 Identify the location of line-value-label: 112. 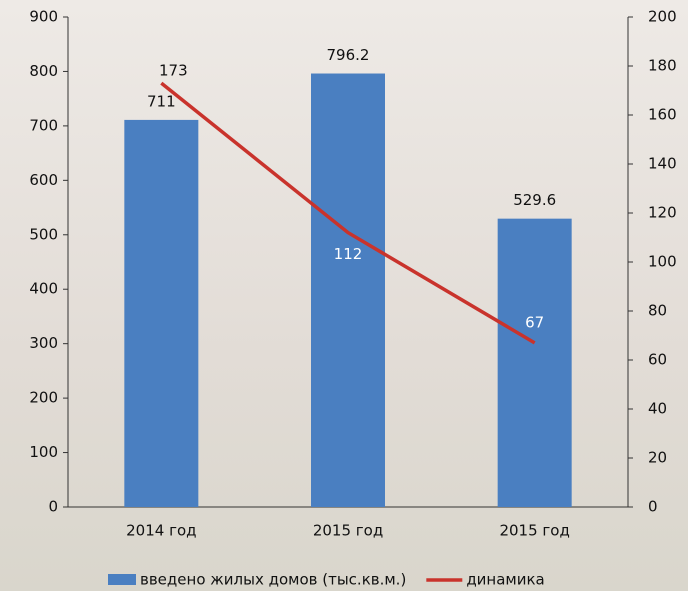
(348, 254).